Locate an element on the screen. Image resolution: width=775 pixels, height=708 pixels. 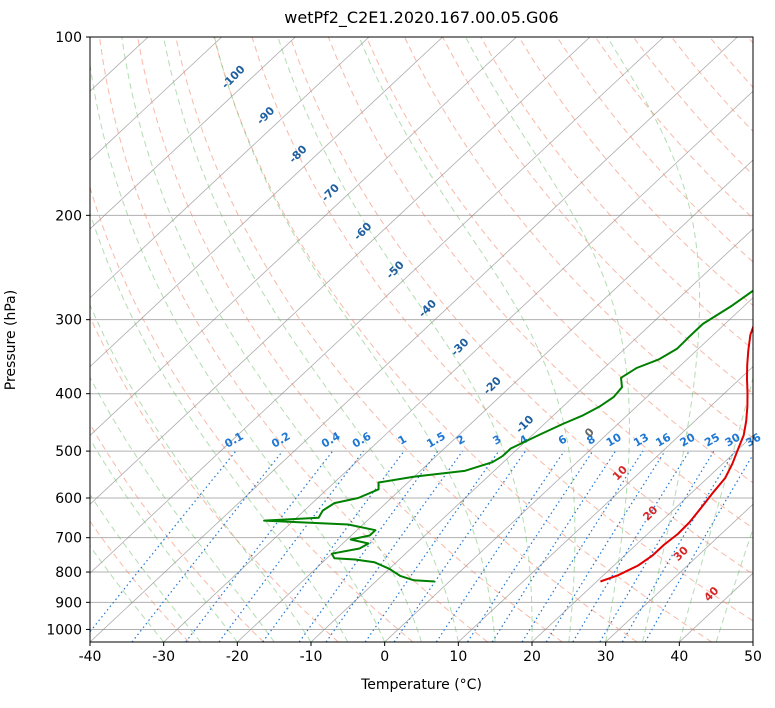
dry-adiabat-label: -30 is located at coordinates (459, 346).